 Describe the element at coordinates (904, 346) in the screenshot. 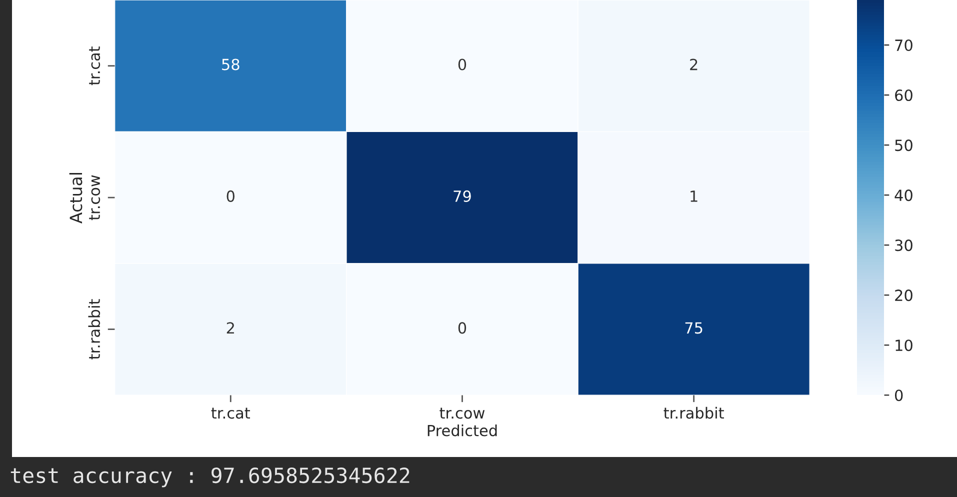

I see `color-bar-label: 10` at that location.